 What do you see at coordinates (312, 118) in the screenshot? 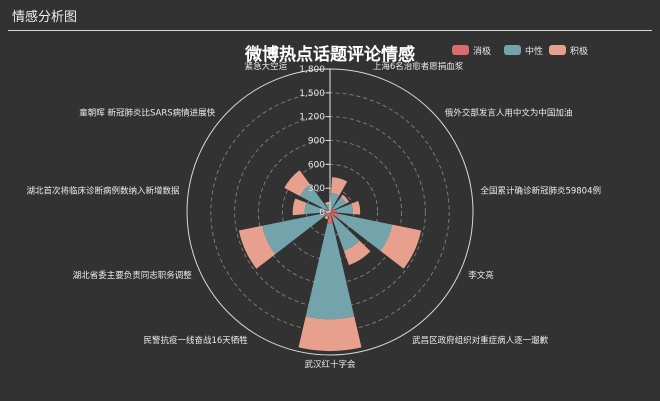
I see `axis-tick-label: 1,200` at bounding box center [312, 118].